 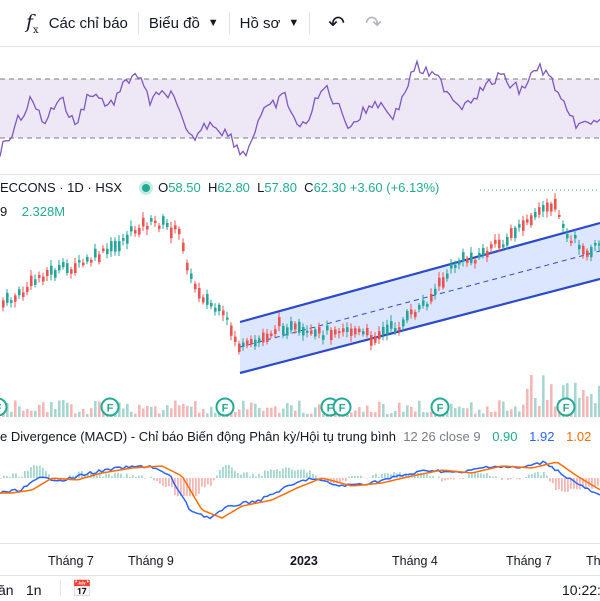 I want to click on chart-type-label: Biểu đồ, so click(x=174, y=23).